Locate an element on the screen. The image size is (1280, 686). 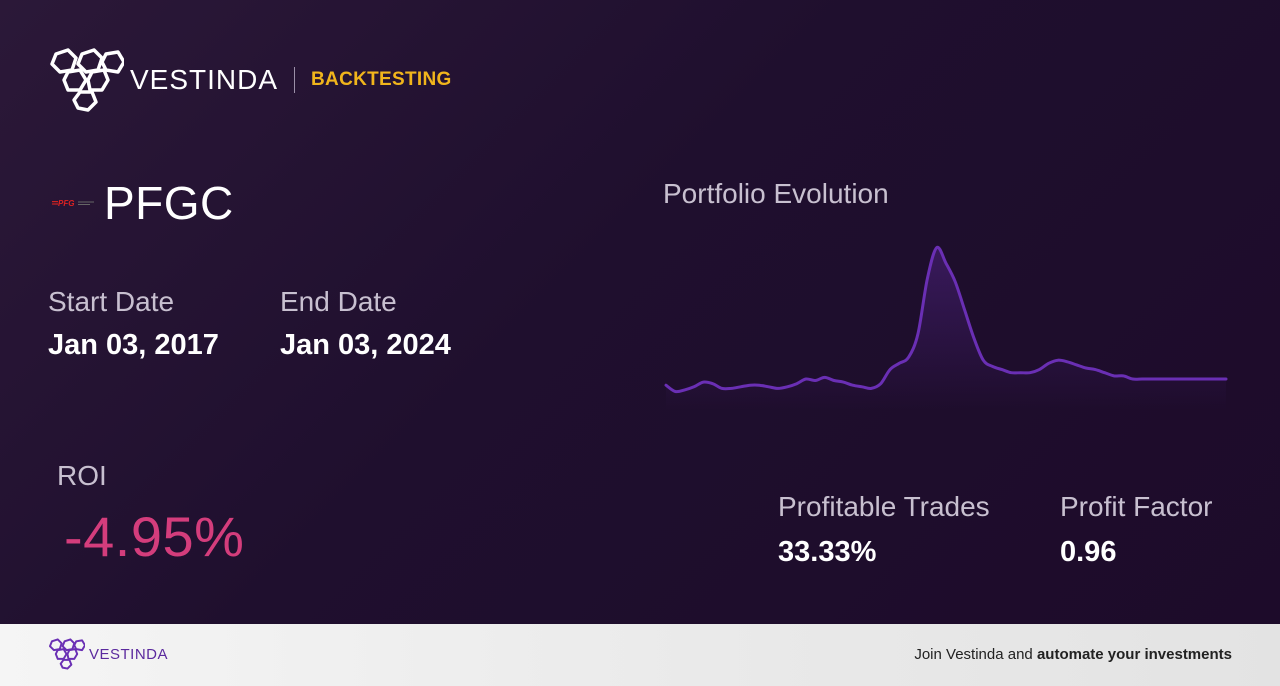
roi: ROI is located at coordinates (82, 476).